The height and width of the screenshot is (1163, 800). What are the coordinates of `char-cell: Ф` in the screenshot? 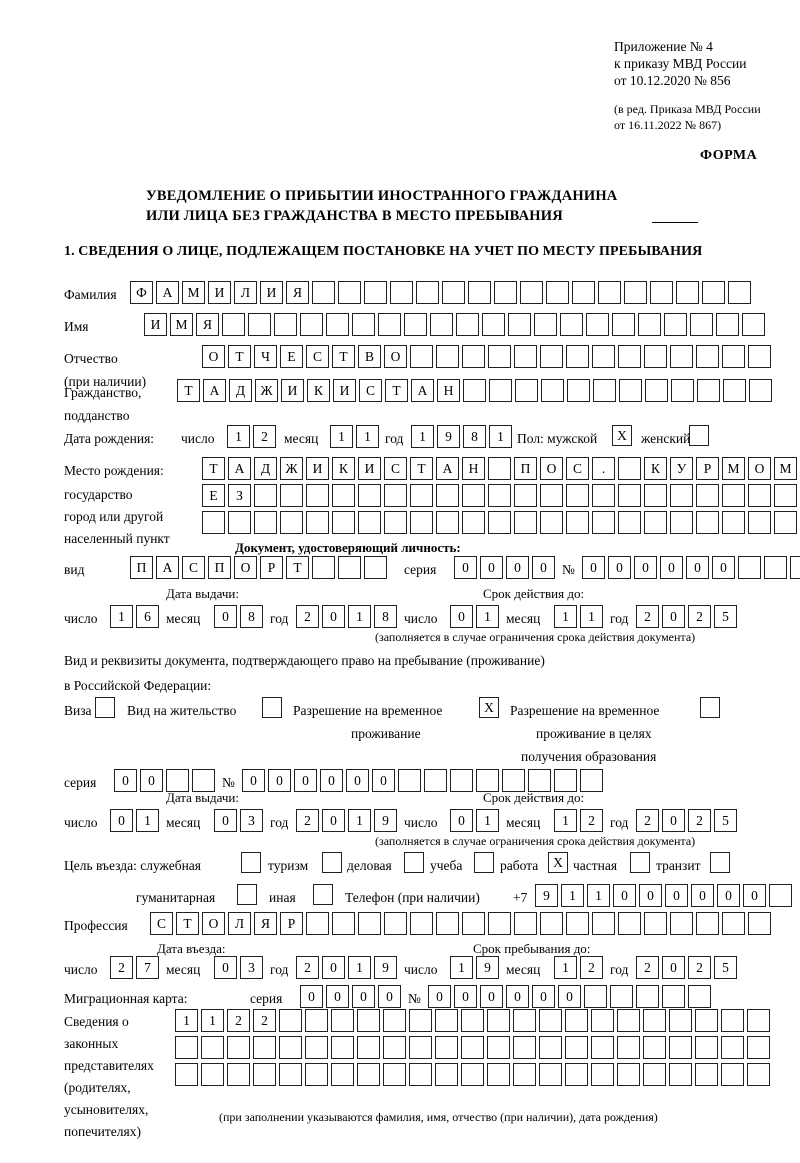 It's located at (141, 292).